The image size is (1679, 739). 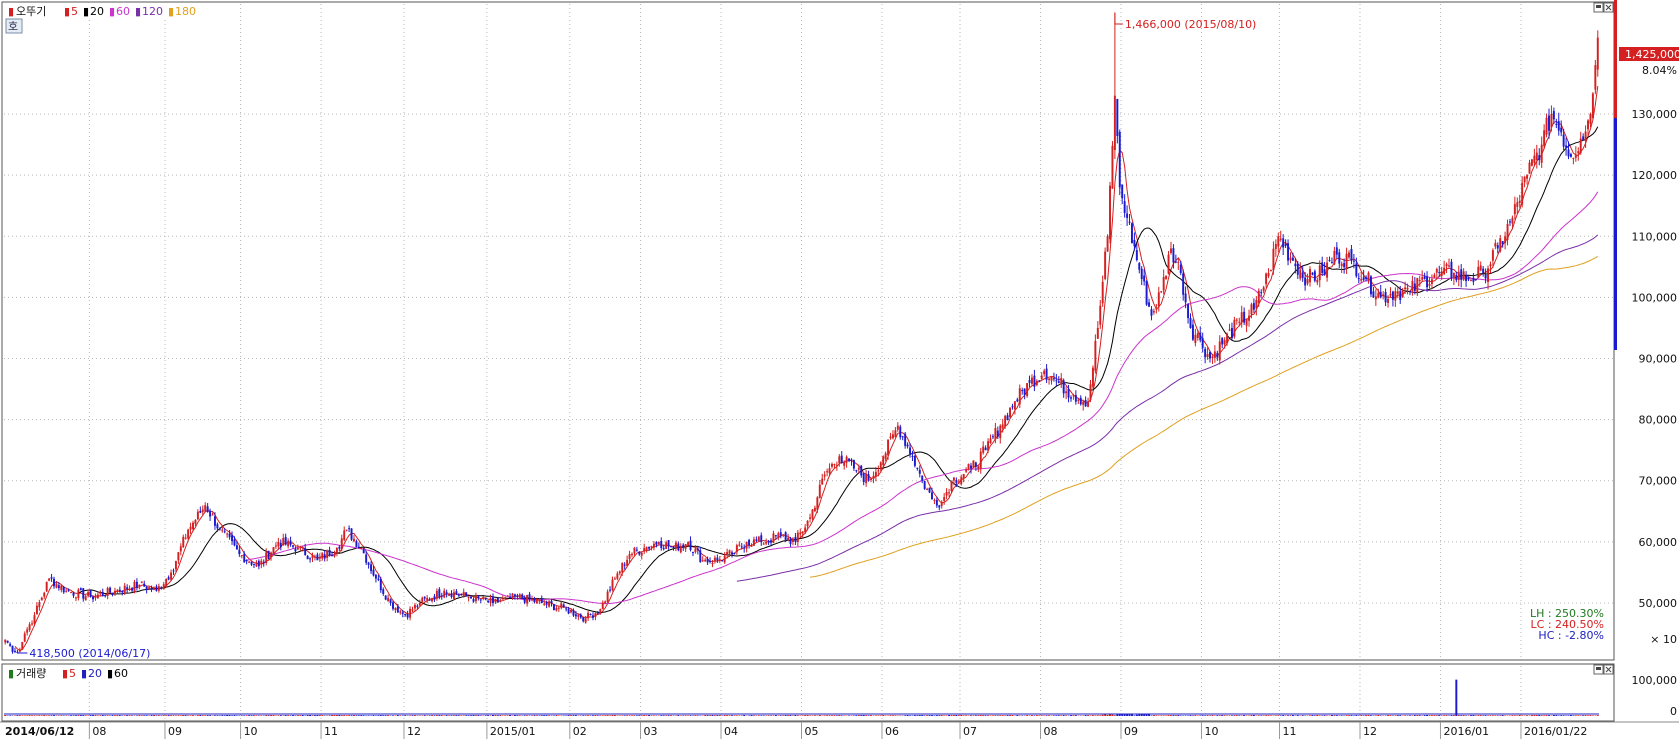 I want to click on x-tick-label: 03, so click(x=651, y=731).